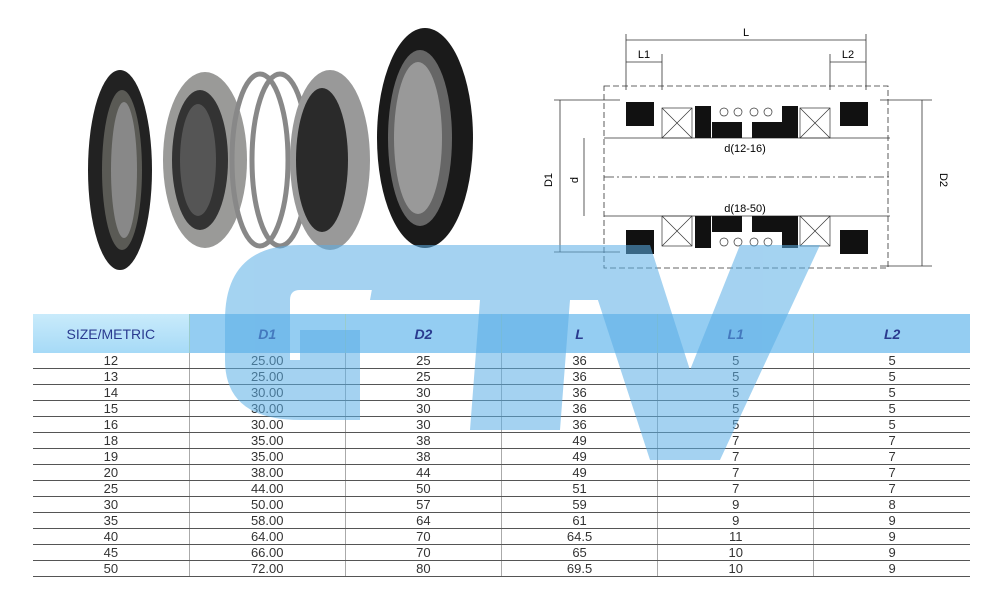  I want to click on cell-d1: 50.00, so click(267, 504).